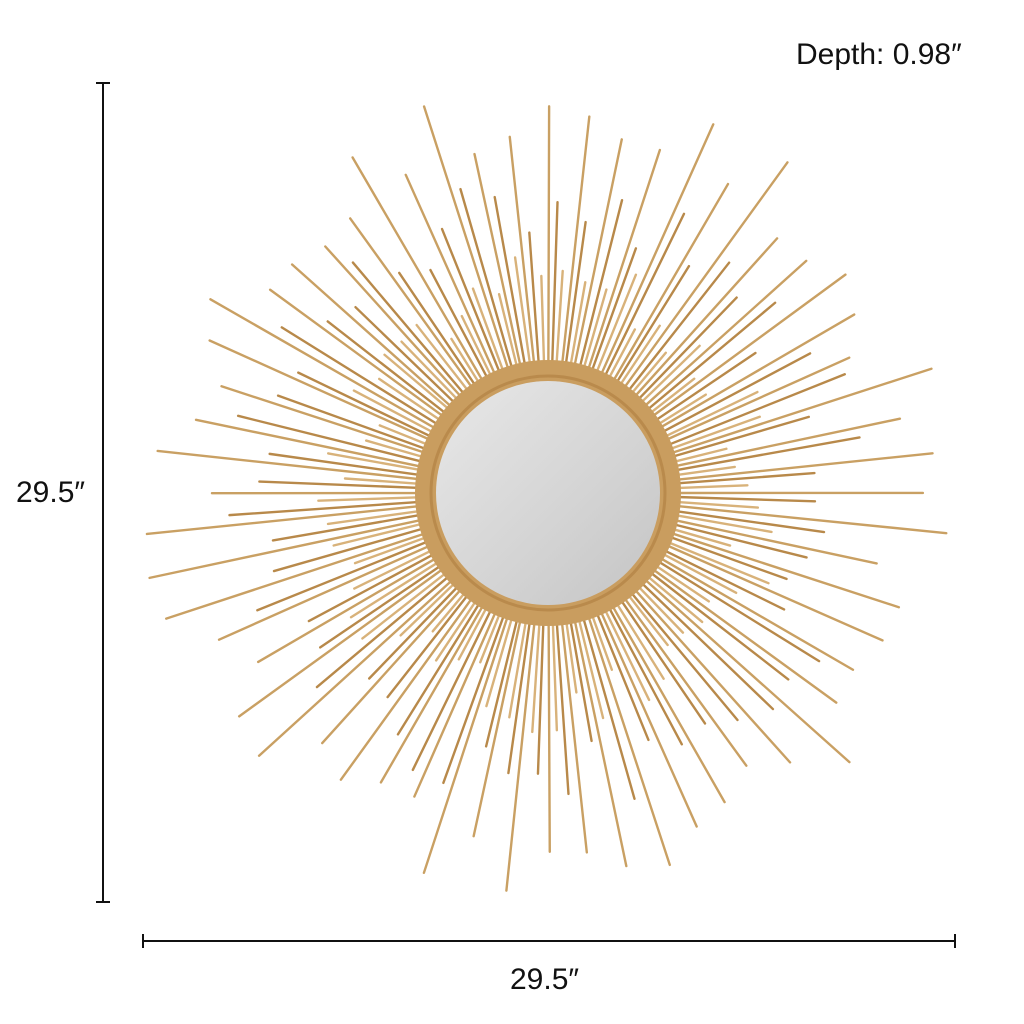 The width and height of the screenshot is (1024, 1024). I want to click on mirror-glass, so click(548, 493).